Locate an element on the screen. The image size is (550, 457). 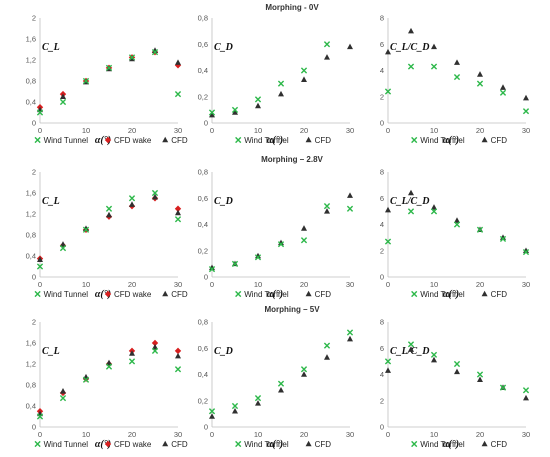
legend-item-wind-tunnel: Wind Tunnel is located at coordinates (61, 140).